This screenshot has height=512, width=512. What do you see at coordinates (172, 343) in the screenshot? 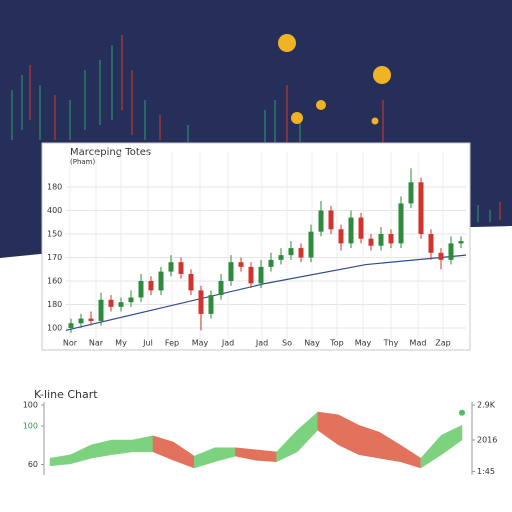
I see `x-tick-label: Fep` at bounding box center [172, 343].